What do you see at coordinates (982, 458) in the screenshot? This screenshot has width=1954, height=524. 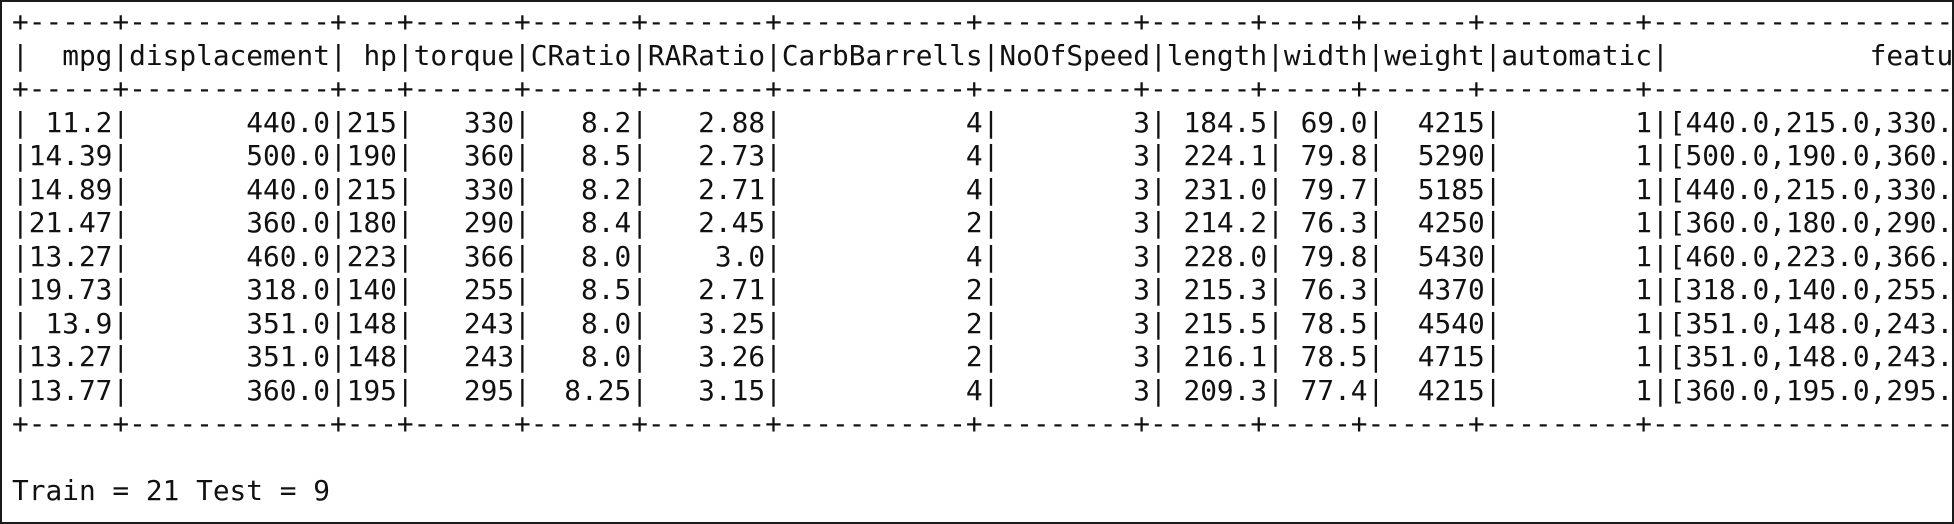 I see `blank-line` at bounding box center [982, 458].